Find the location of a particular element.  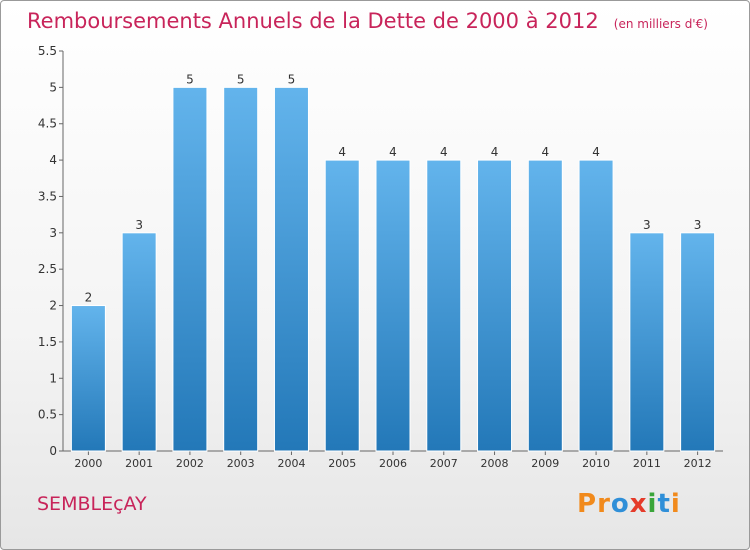

bar-2003 is located at coordinates (241, 269).